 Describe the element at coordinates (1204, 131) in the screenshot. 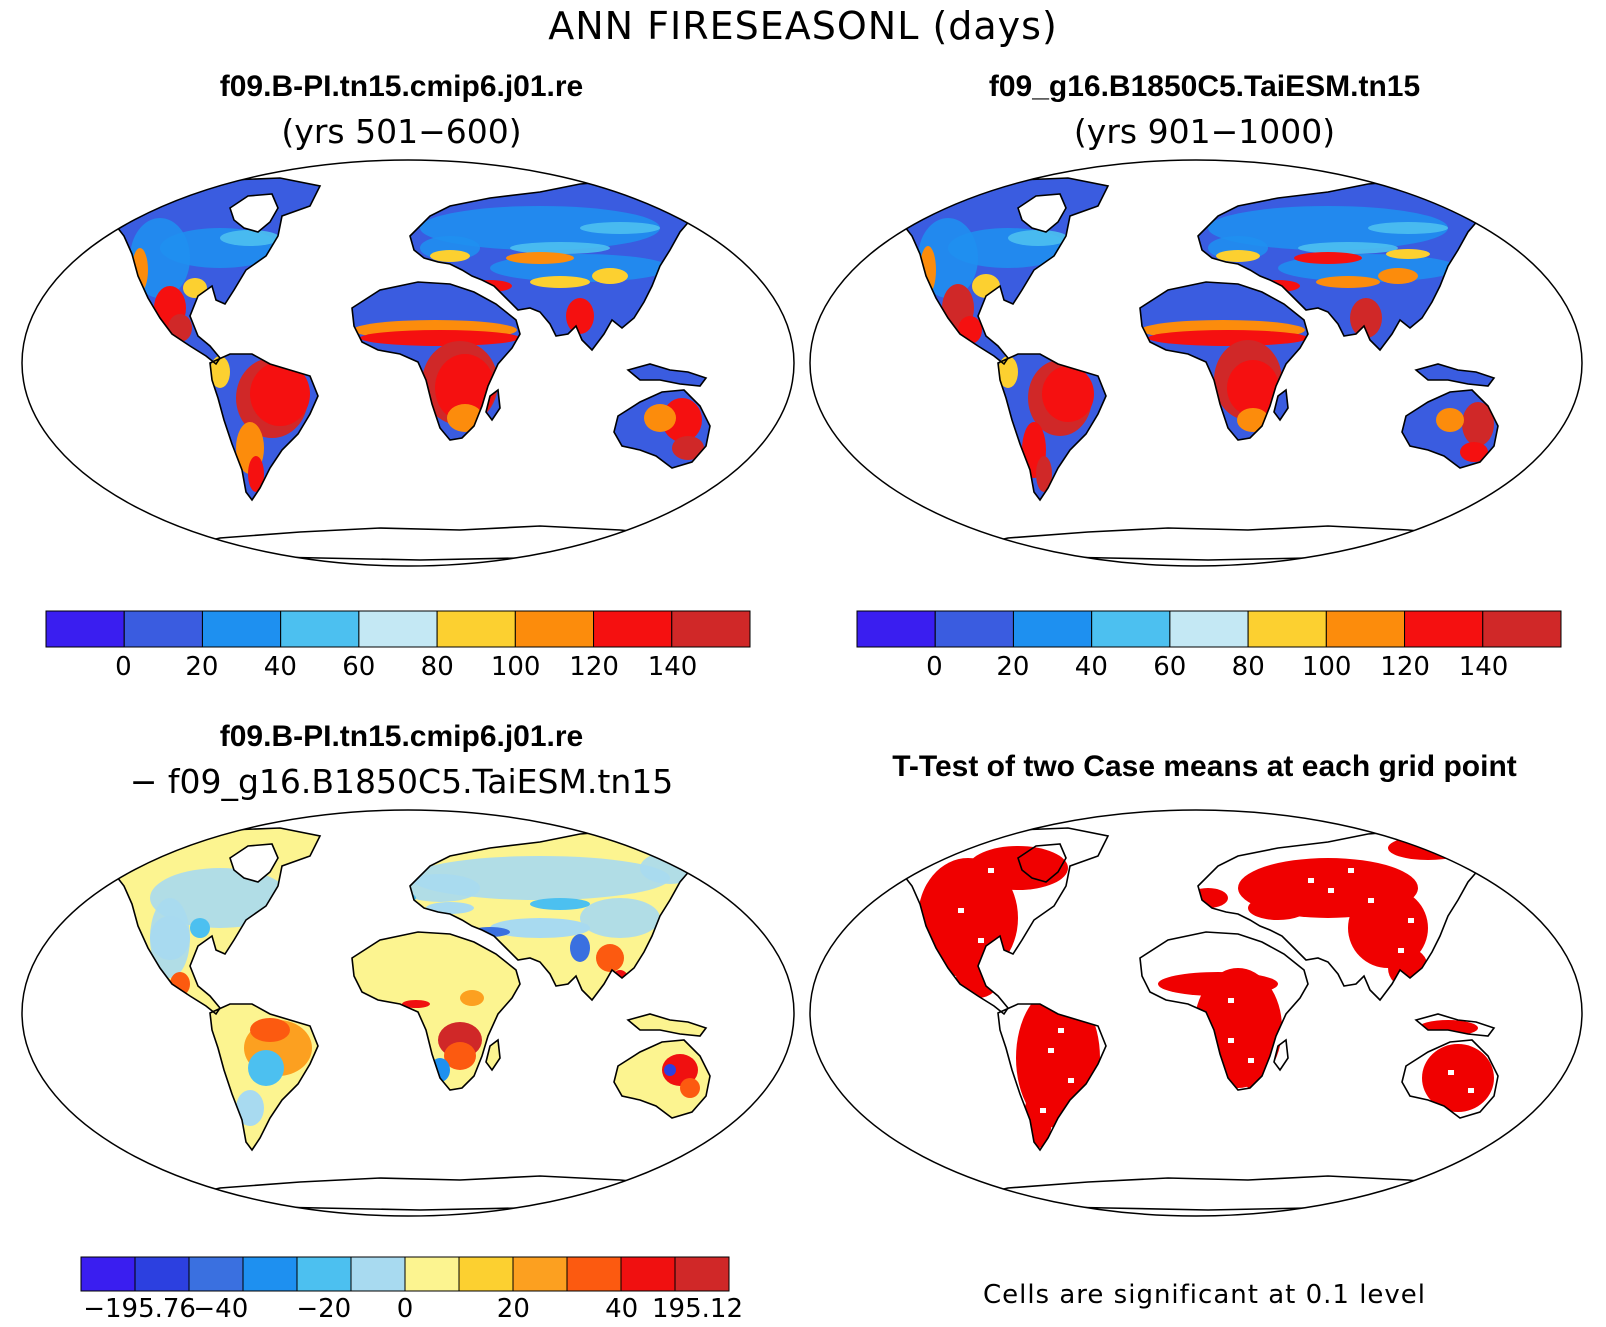

I see `panel-2-subtitle: (yrs 901−1000)` at that location.